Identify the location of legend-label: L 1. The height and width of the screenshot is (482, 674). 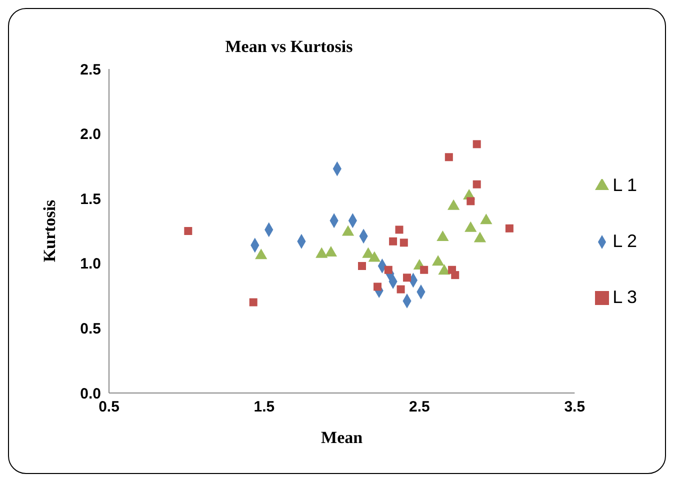
(624, 185).